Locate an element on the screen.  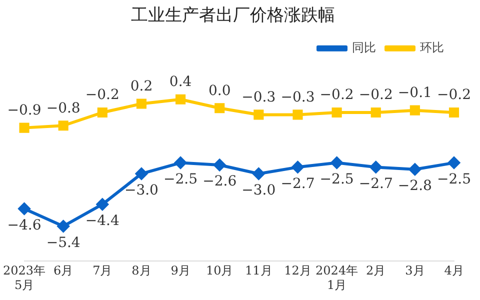
x-tick-label: 4月 is located at coordinates (454, 271).